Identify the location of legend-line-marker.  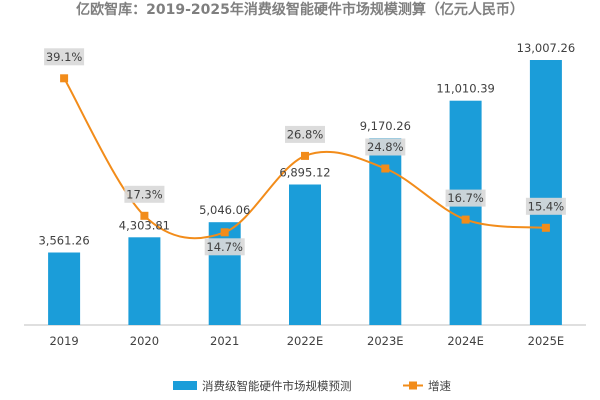
(413, 385).